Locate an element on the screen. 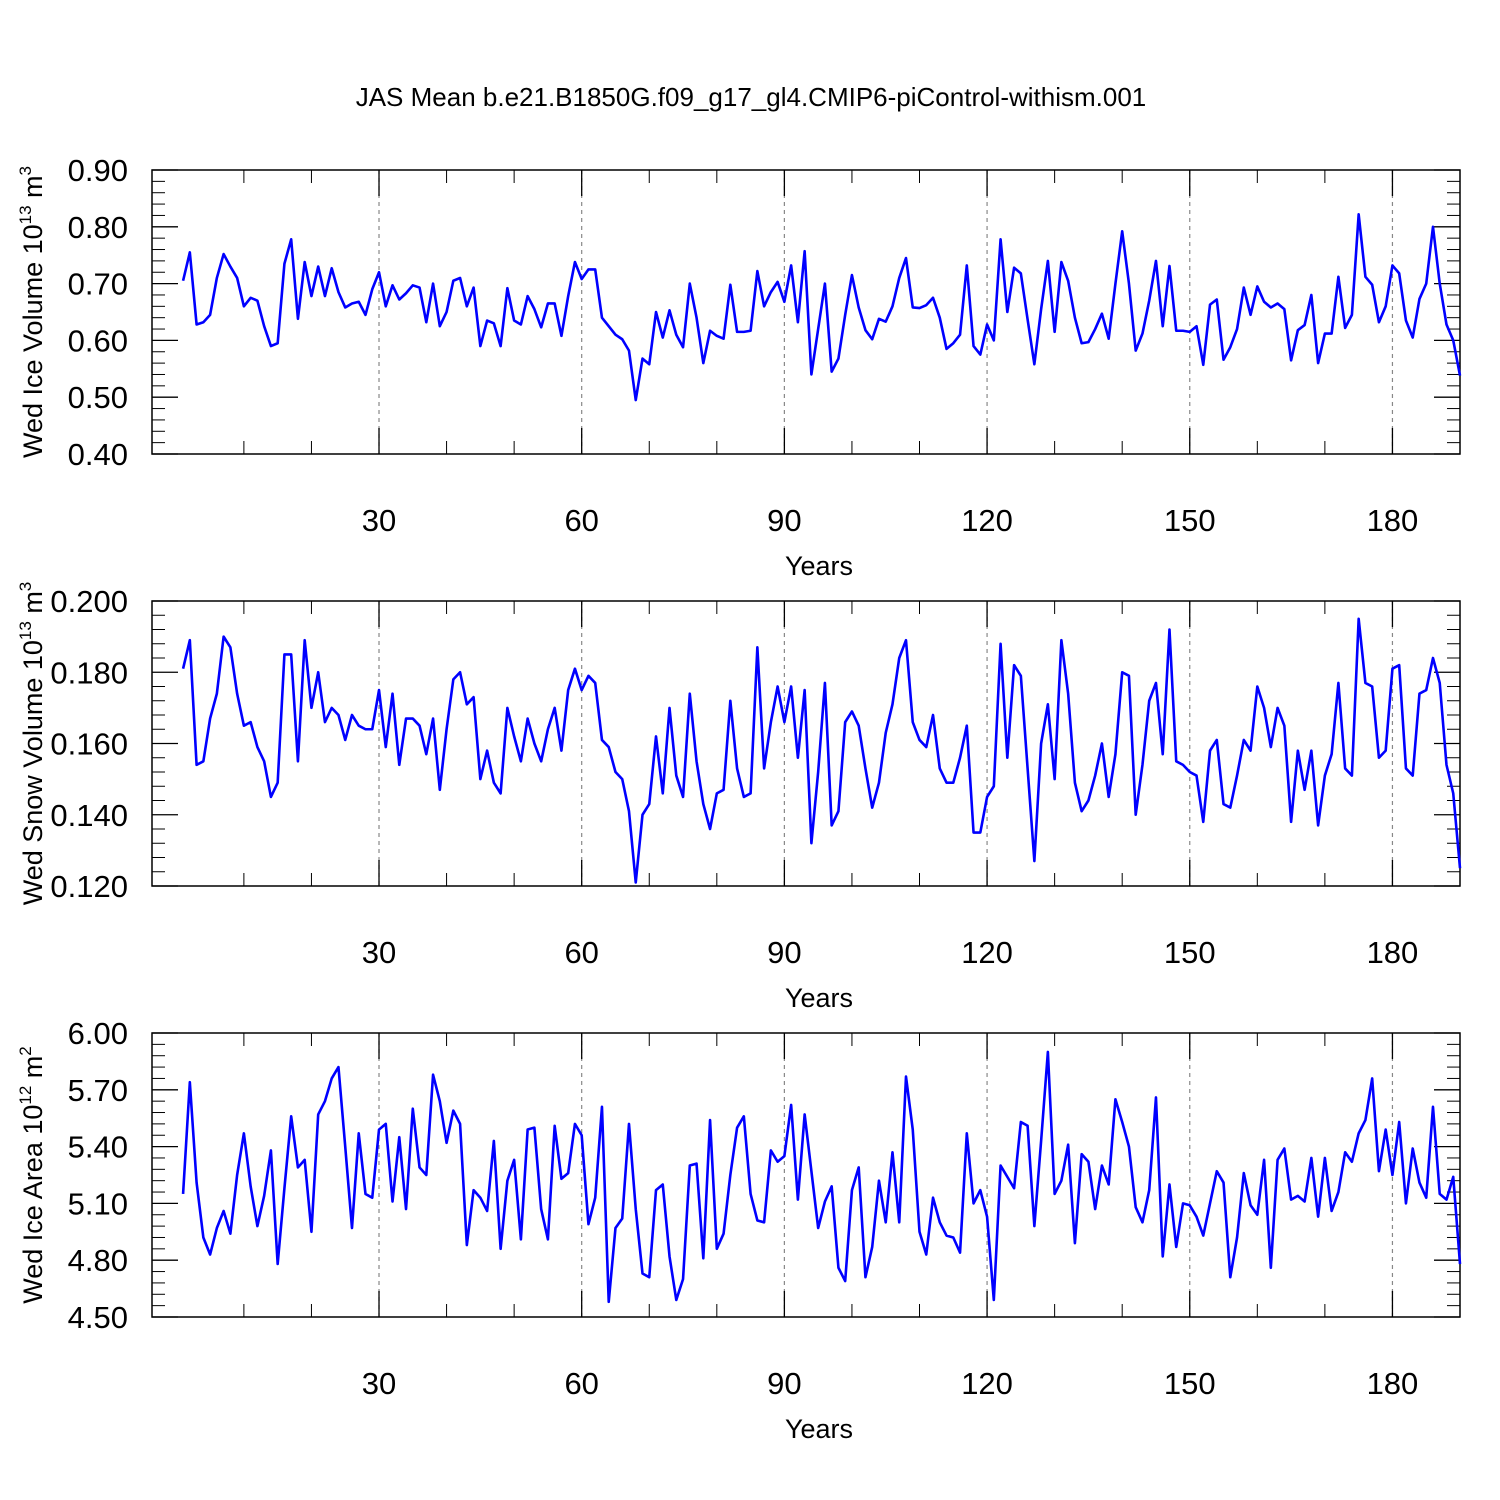 This screenshot has height=1500, width=1500. y-tick-label: 0.120 is located at coordinates (89, 886).